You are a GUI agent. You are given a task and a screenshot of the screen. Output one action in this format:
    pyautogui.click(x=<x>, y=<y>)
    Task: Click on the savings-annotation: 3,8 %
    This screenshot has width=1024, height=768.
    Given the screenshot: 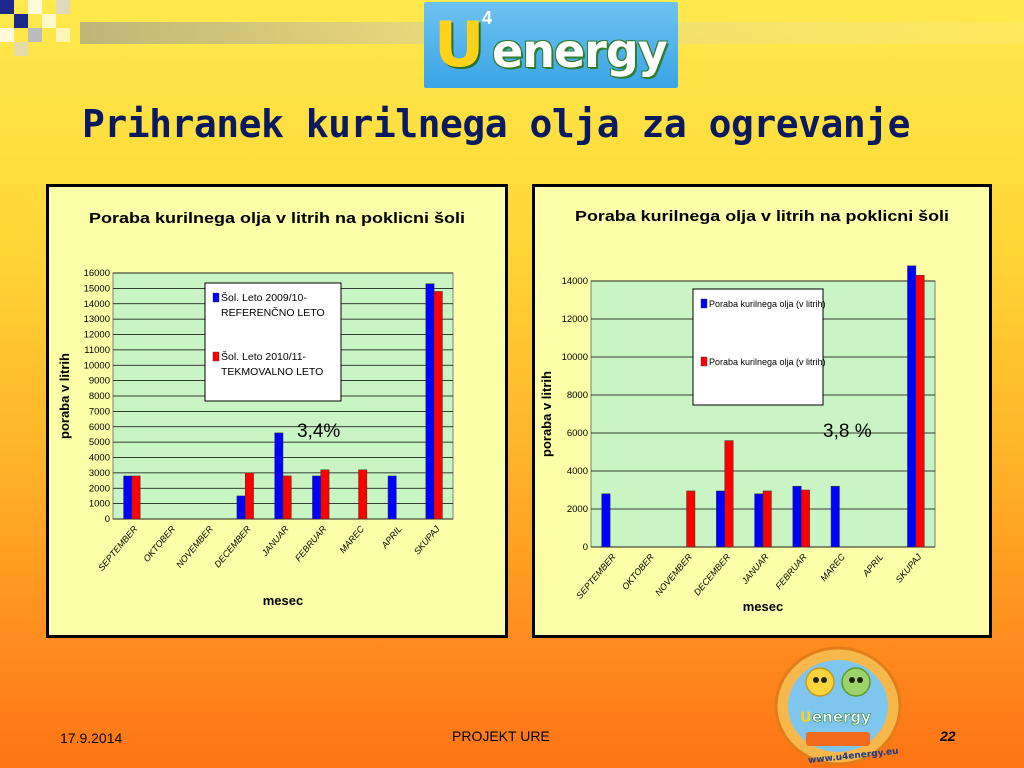 What is the action you would take?
    pyautogui.click(x=847, y=431)
    